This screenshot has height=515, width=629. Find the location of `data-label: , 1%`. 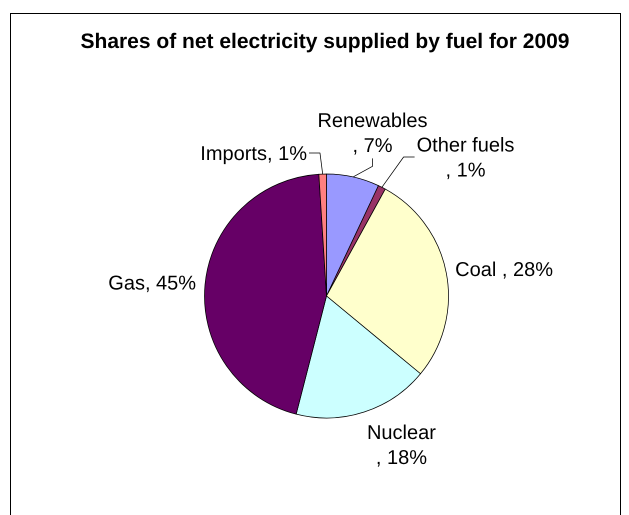

data-label: , 1% is located at coordinates (466, 170).